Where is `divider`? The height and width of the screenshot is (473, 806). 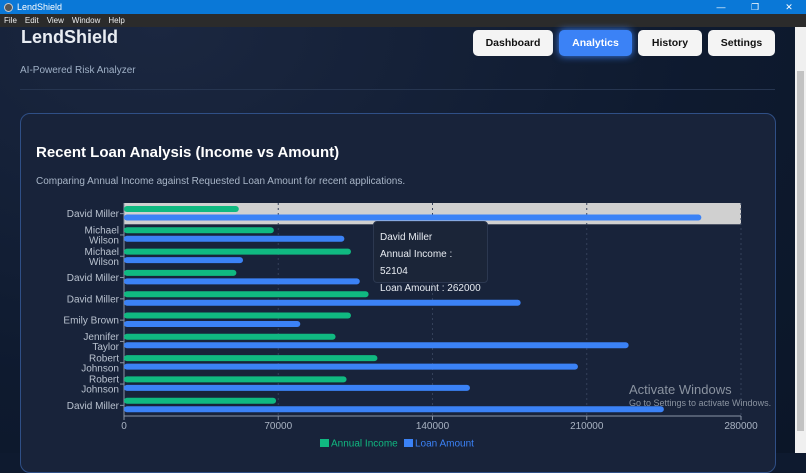 divider is located at coordinates (397, 89).